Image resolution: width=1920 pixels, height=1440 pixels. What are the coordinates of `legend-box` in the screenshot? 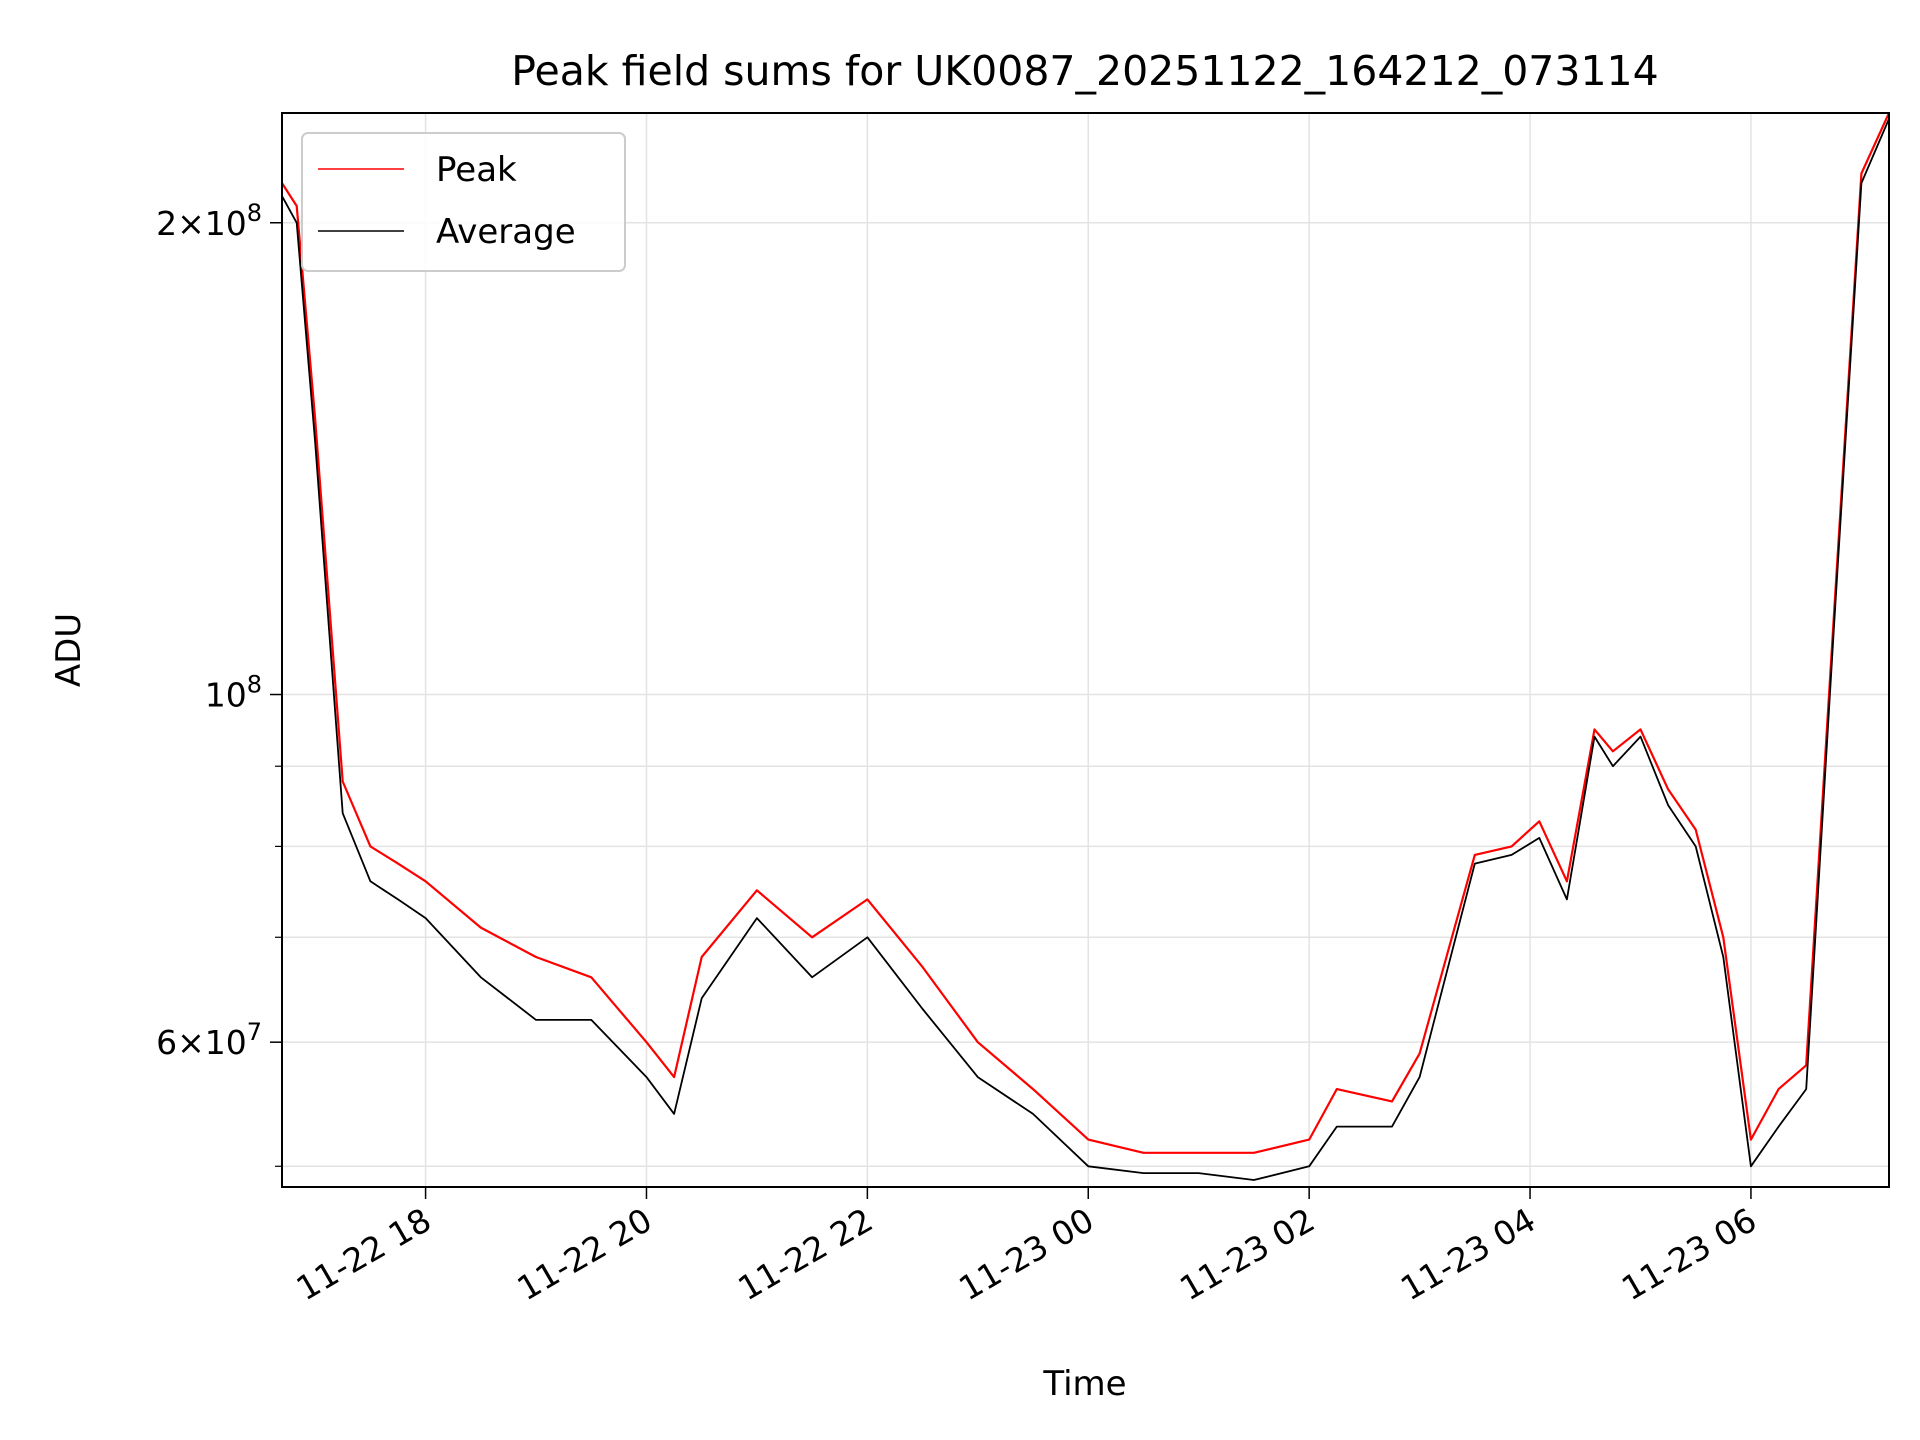 It's located at (463, 202).